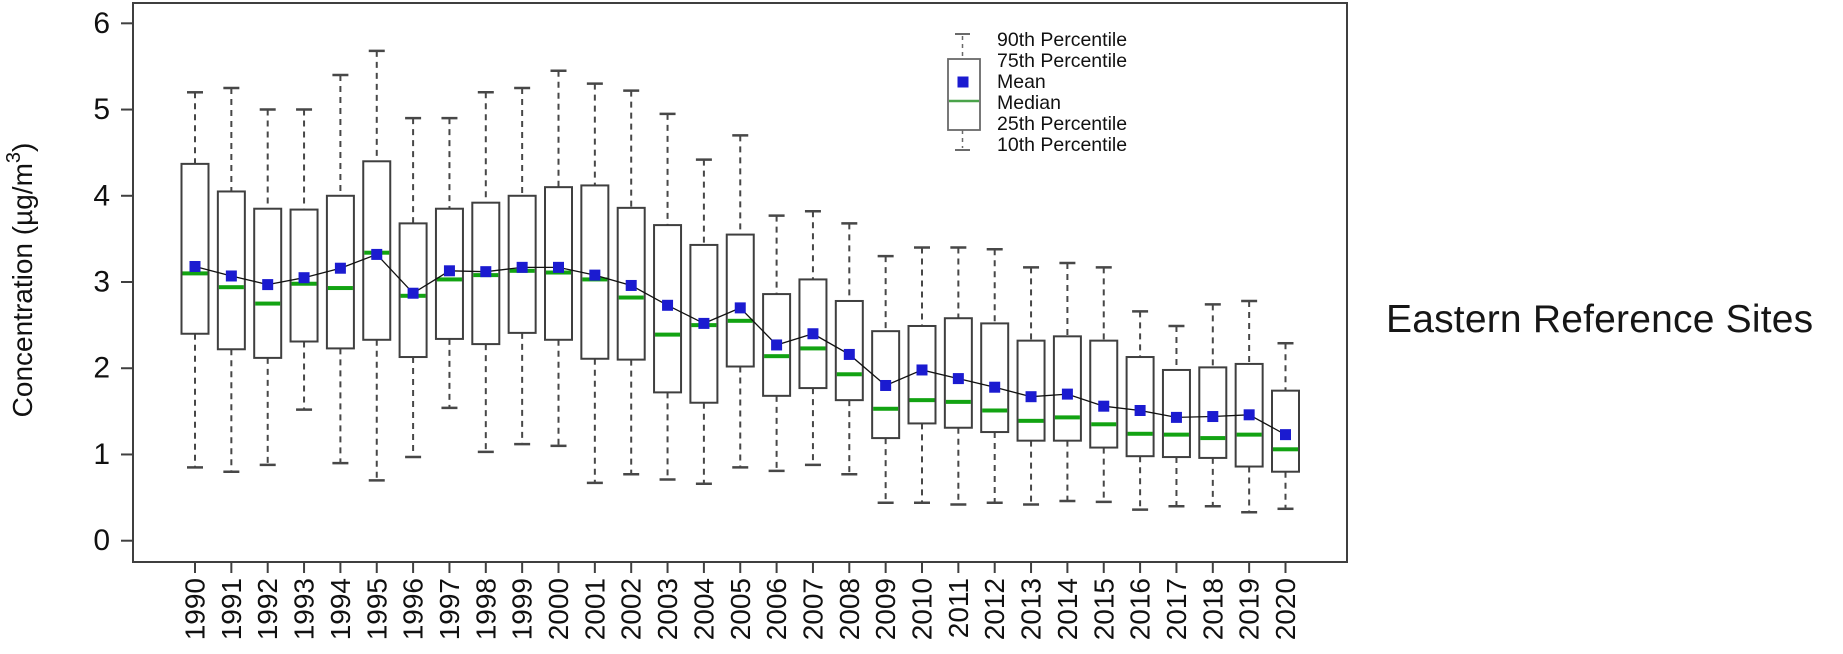 This screenshot has width=1843, height=654. What do you see at coordinates (740, 308) in the screenshot?
I see `mean-marker-2005` at bounding box center [740, 308].